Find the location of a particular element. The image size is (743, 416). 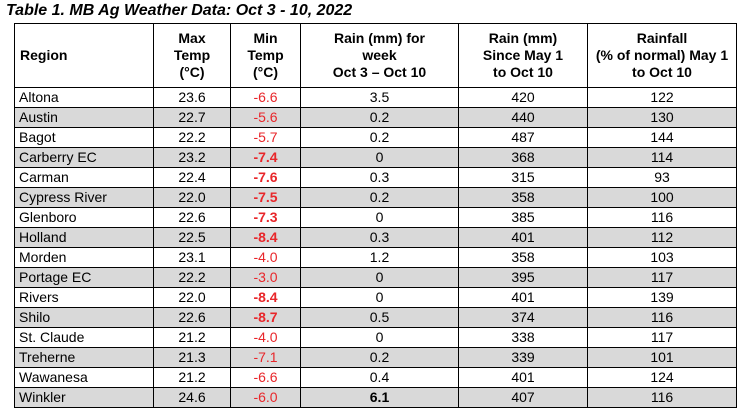

cell-region: Holland is located at coordinates (84, 237).